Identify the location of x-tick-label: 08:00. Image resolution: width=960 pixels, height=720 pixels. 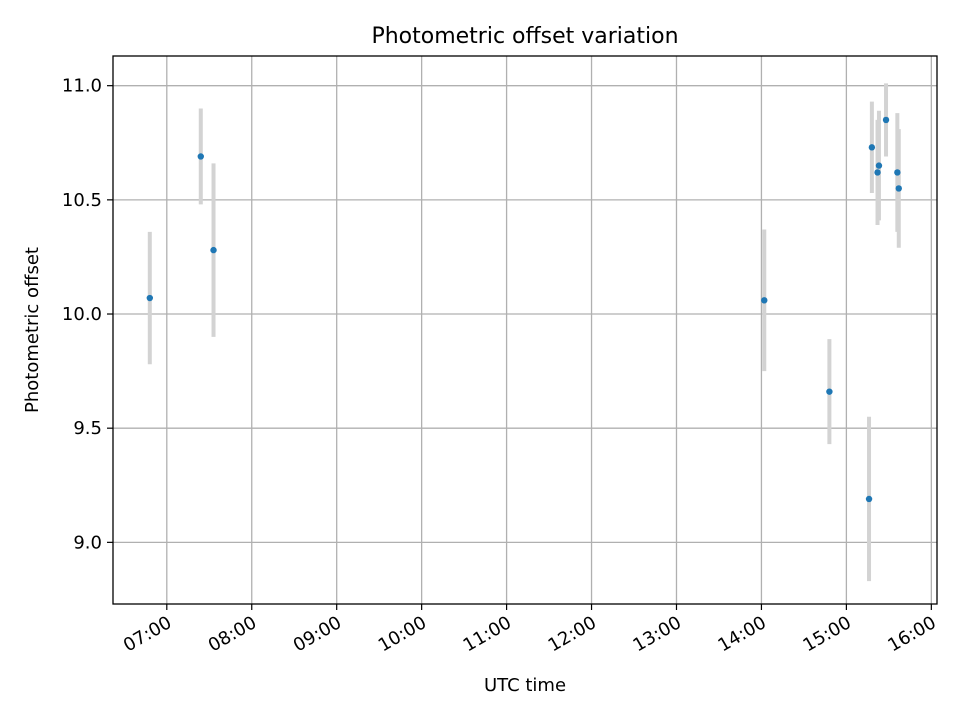
(232, 634).